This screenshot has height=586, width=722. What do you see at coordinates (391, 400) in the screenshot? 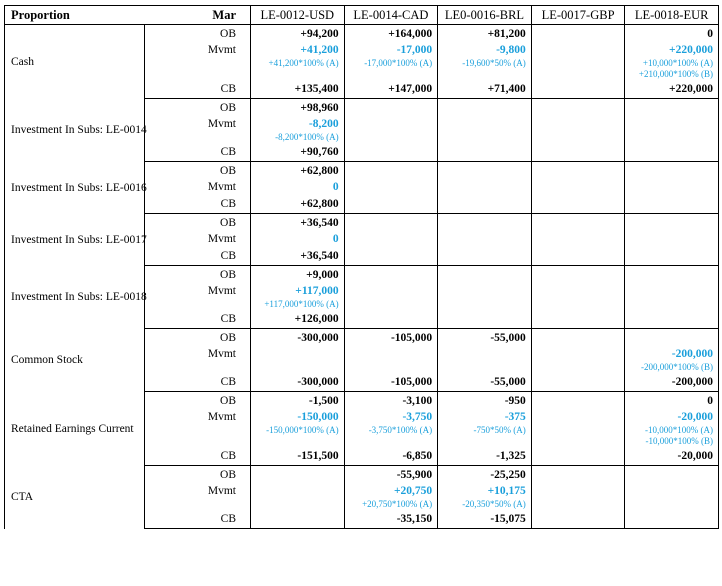
I see `ob-cell: -3,100` at bounding box center [391, 400].